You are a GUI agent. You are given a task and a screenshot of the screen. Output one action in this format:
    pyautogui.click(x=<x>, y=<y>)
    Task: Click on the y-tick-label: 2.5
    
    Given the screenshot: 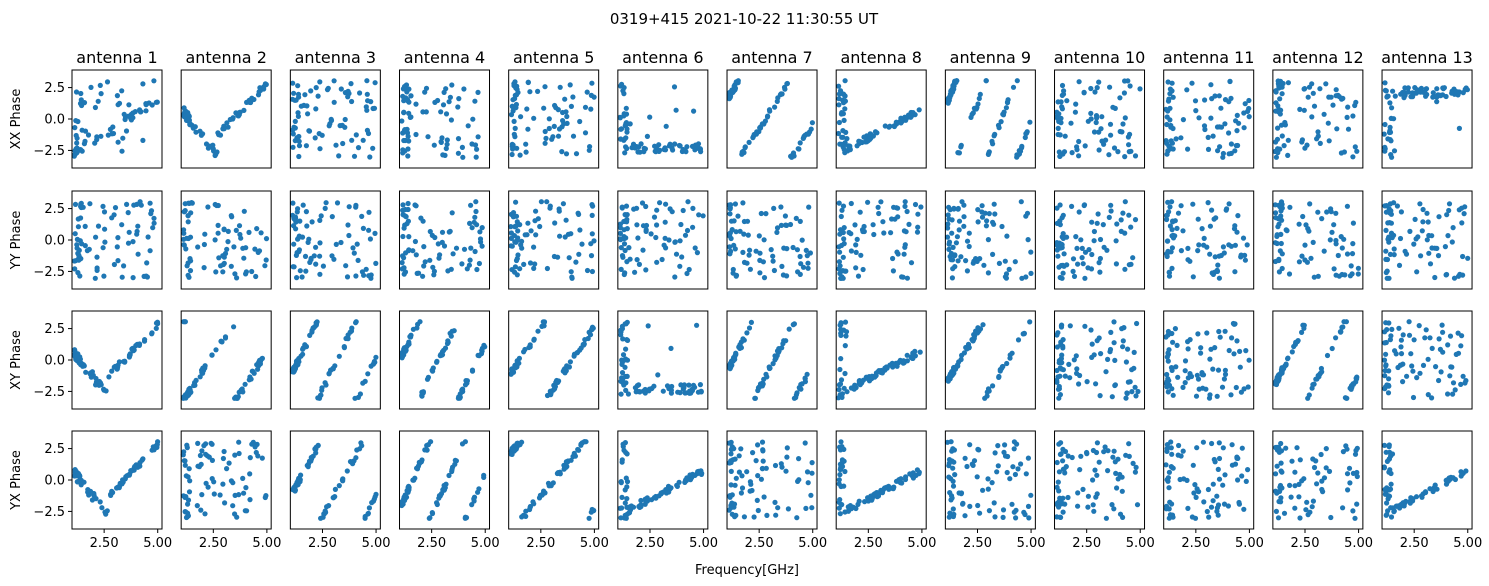 What is the action you would take?
    pyautogui.click(x=54, y=88)
    